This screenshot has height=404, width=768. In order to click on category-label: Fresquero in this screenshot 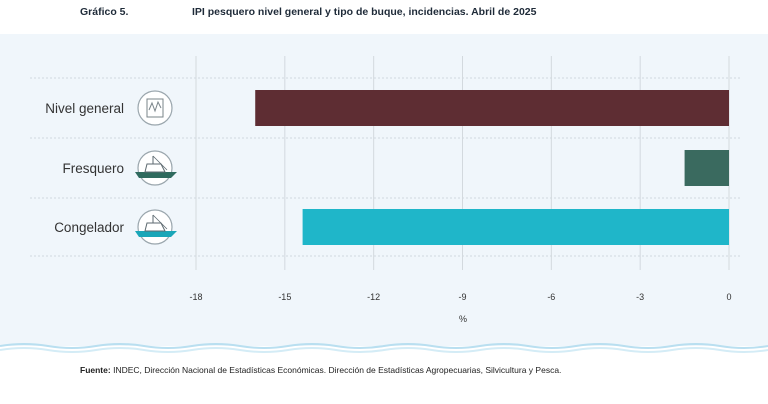, I will do `click(93, 168)`.